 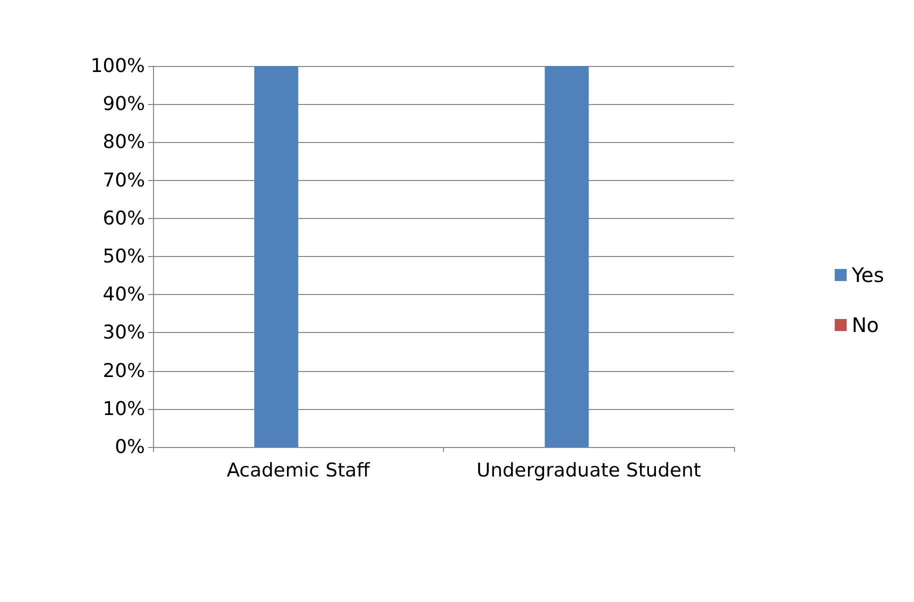 What do you see at coordinates (123, 104) in the screenshot?
I see `y-tick-label: 90%` at bounding box center [123, 104].